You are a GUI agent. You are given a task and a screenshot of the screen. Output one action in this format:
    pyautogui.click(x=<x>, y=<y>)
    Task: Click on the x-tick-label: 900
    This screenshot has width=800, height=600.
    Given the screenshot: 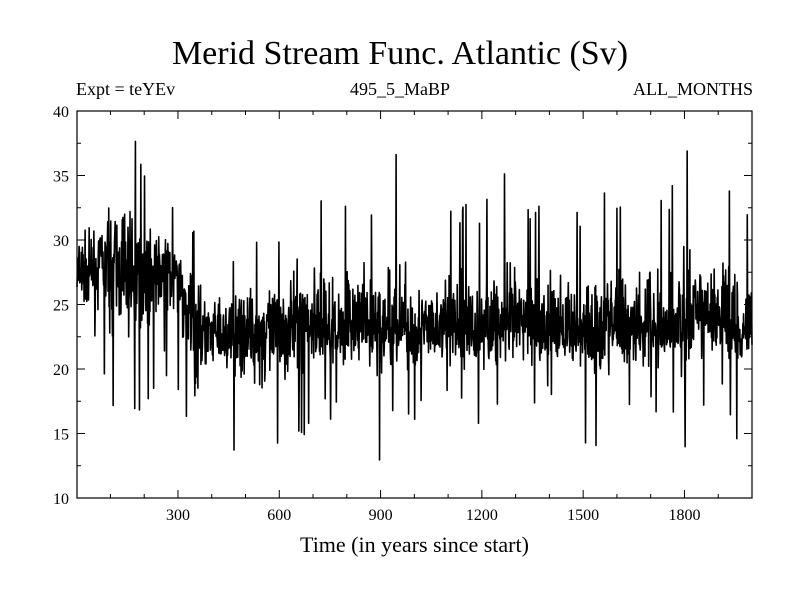 What is the action you would take?
    pyautogui.click(x=381, y=515)
    